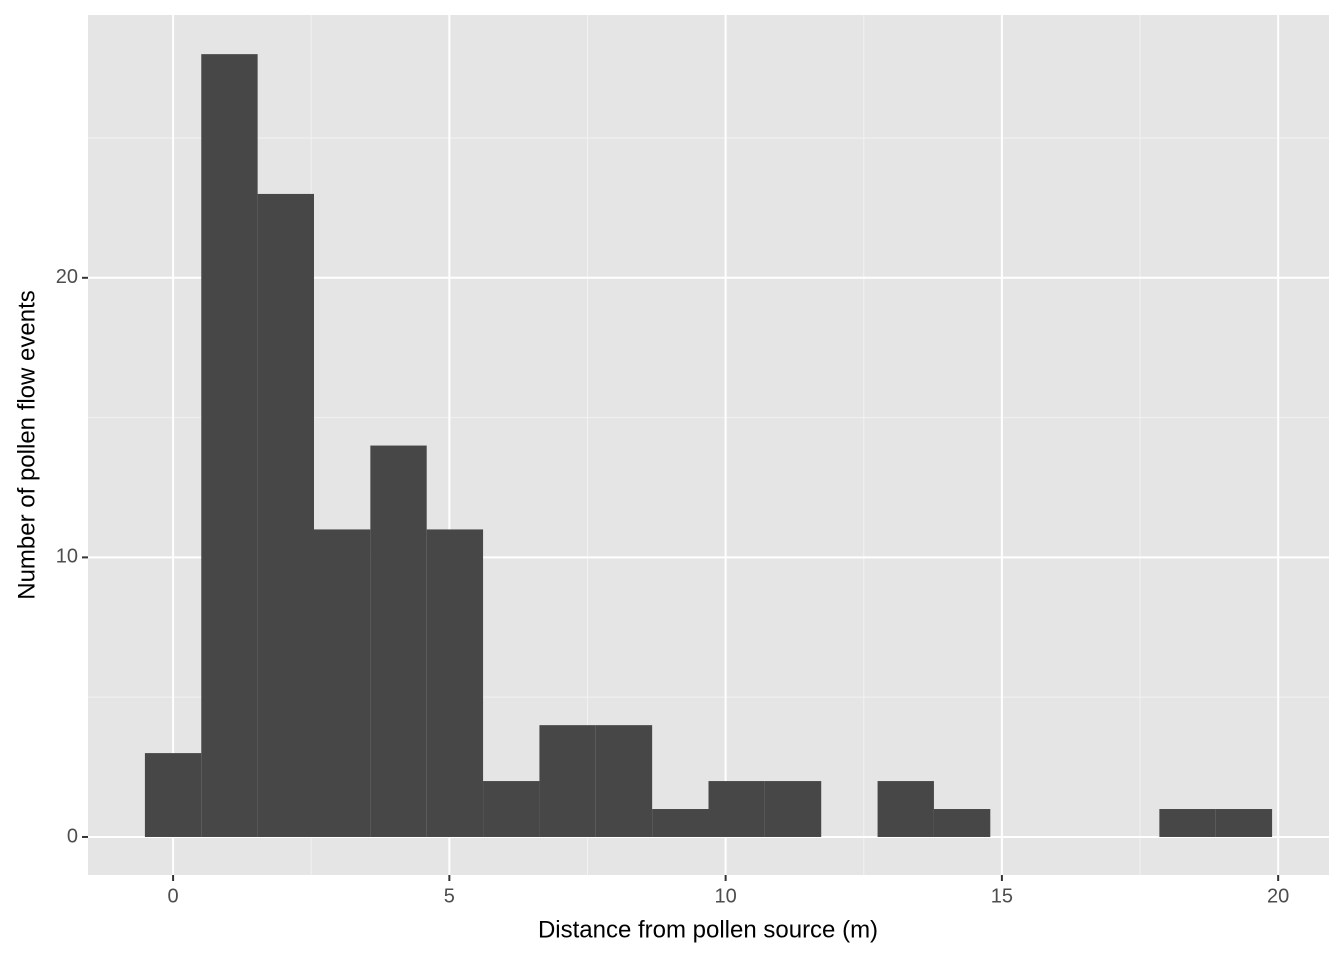  What do you see at coordinates (449, 896) in the screenshot?
I see `x-tick-label: 5` at bounding box center [449, 896].